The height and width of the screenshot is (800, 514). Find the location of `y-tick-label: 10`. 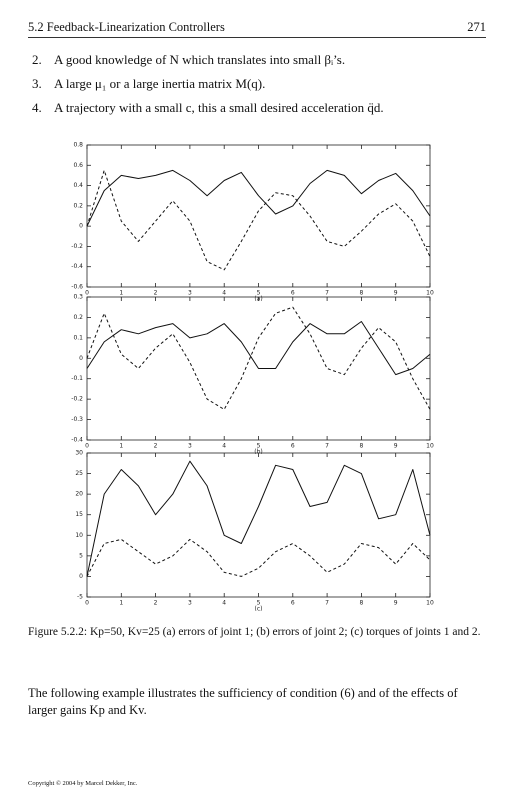

y-tick-label: 10 is located at coordinates (79, 535).